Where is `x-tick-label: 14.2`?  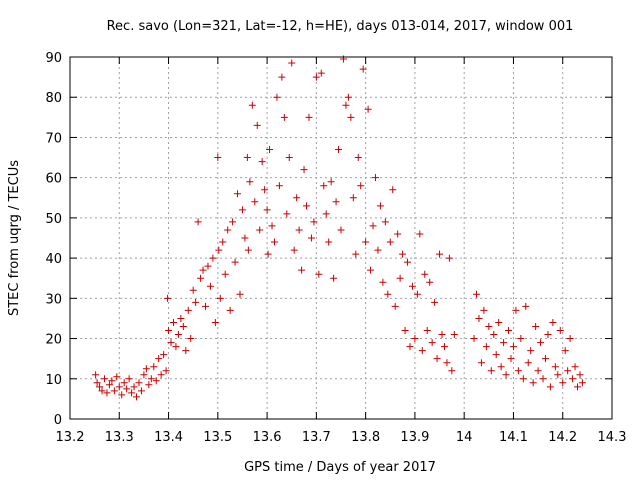 x-tick-label: 14.2 is located at coordinates (562, 437).